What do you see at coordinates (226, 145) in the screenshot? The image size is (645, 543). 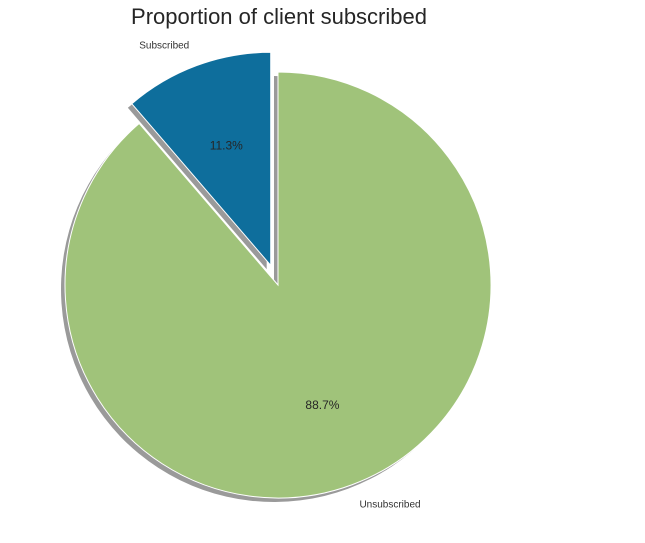 I see `pct-label-subscribed: 11.3%` at bounding box center [226, 145].